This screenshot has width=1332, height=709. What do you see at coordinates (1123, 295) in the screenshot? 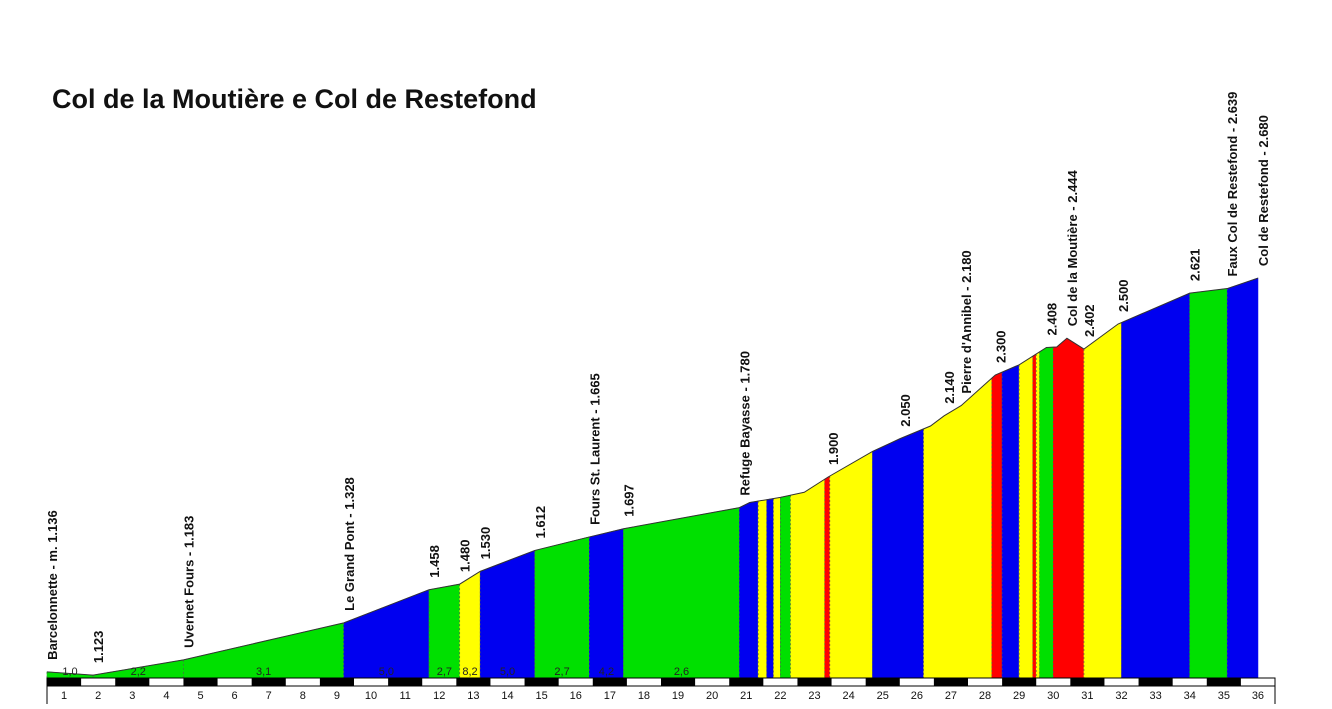
I see `waypoint-label: 2.500` at bounding box center [1123, 295].